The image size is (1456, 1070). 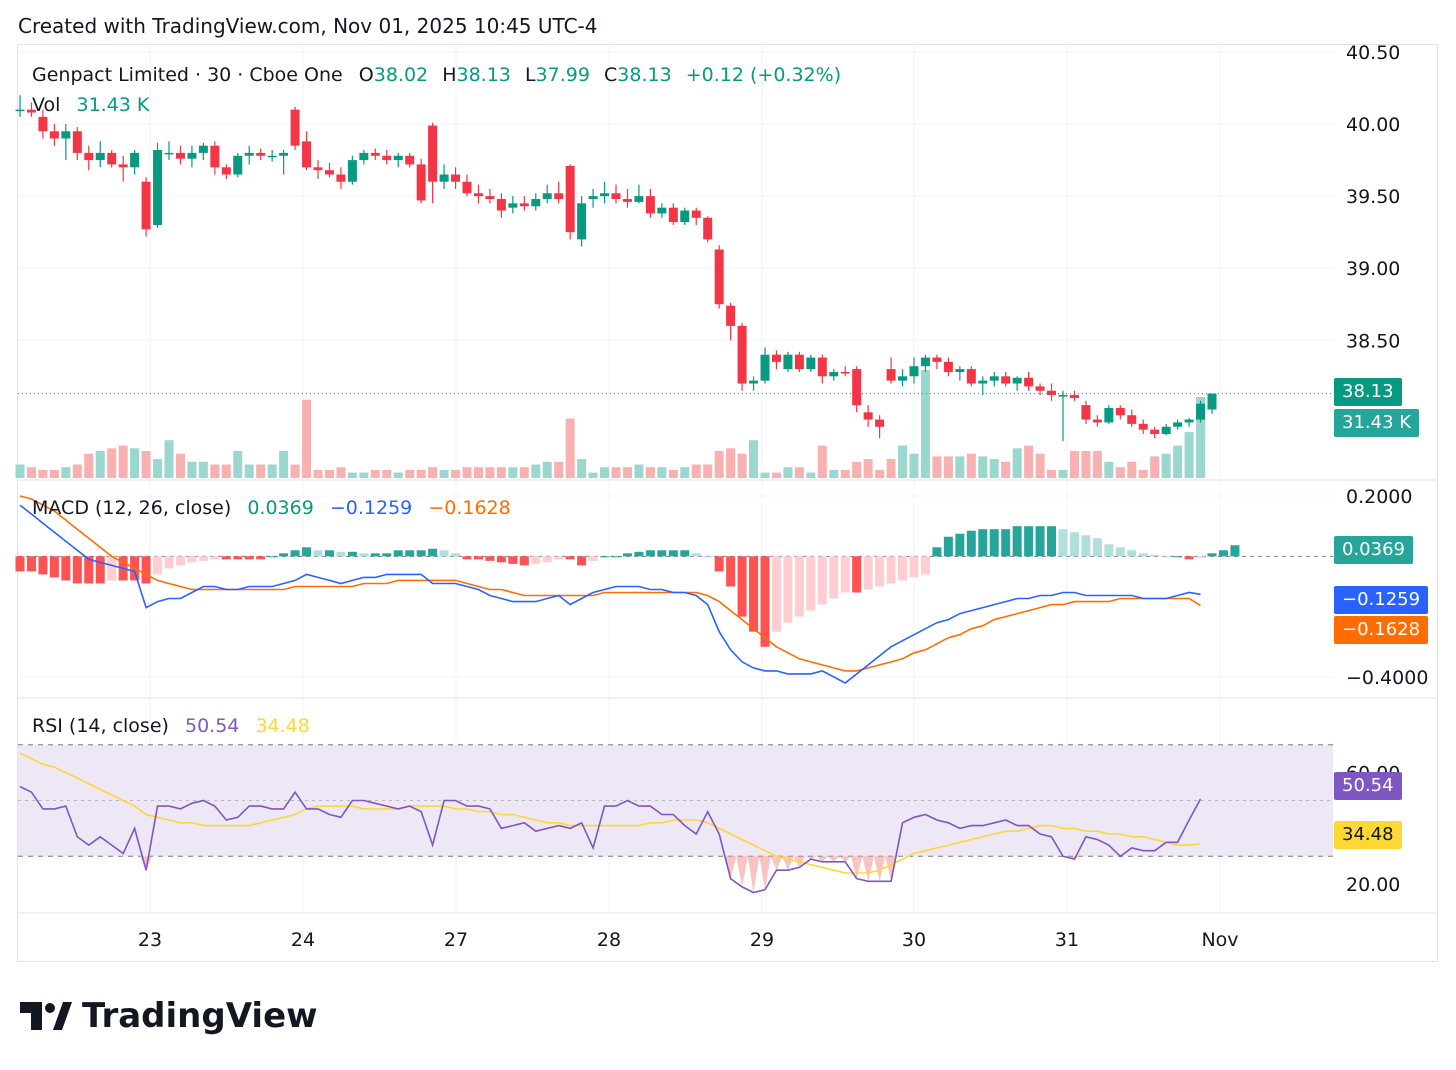 I want to click on rsi-oversold-fill, so click(x=610, y=874).